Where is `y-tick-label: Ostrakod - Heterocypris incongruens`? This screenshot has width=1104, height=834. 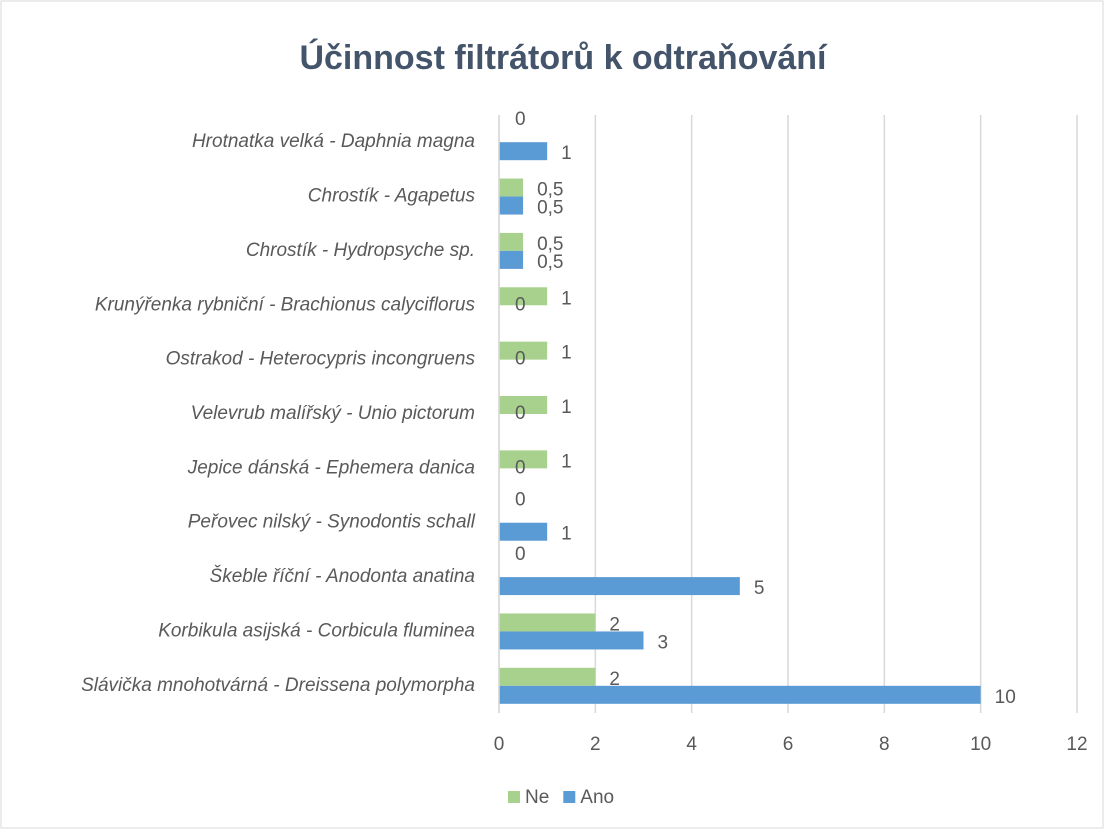 y-tick-label: Ostrakod - Heterocypris incongruens is located at coordinates (321, 359).